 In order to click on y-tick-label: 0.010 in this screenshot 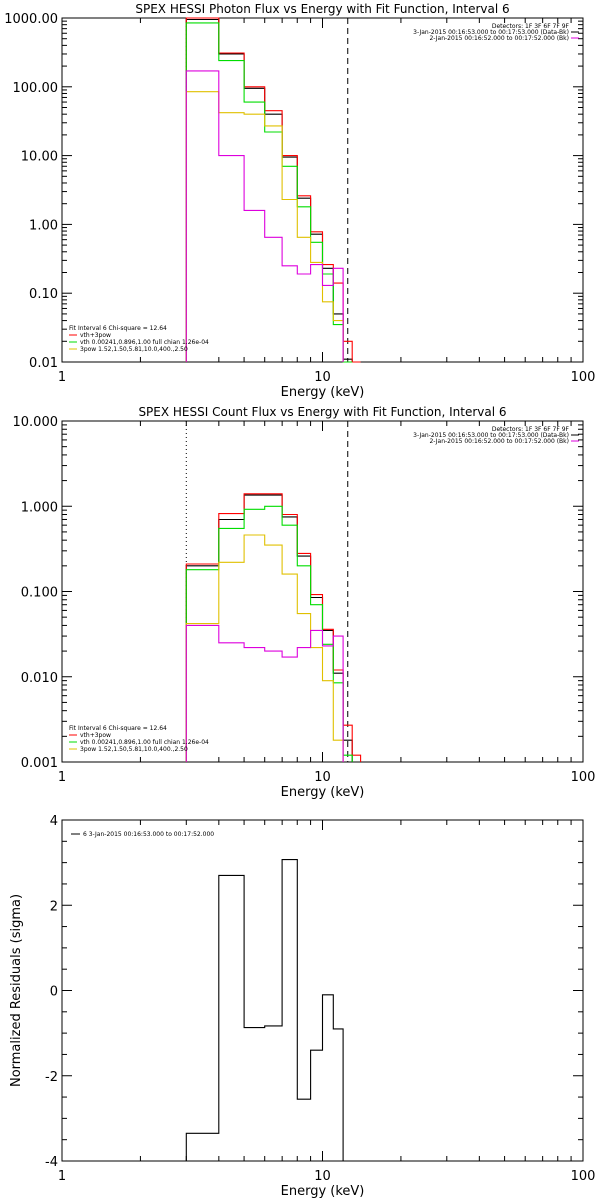, I will do `click(39, 678)`.